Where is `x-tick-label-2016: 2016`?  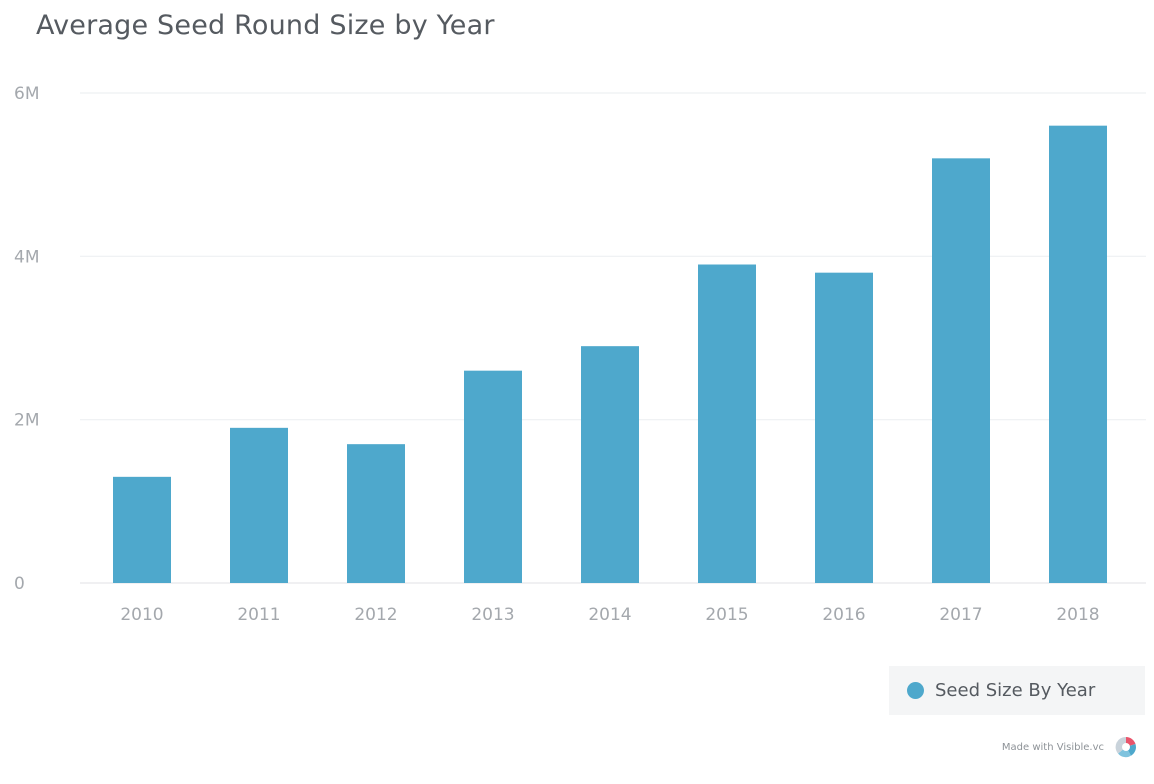 x-tick-label-2016: 2016 is located at coordinates (843, 615).